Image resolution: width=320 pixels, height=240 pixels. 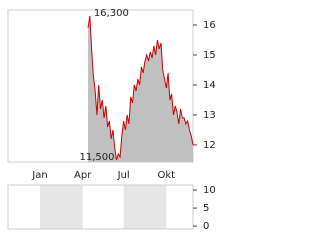 I want to click on annotation: 11,500, so click(x=97, y=157).